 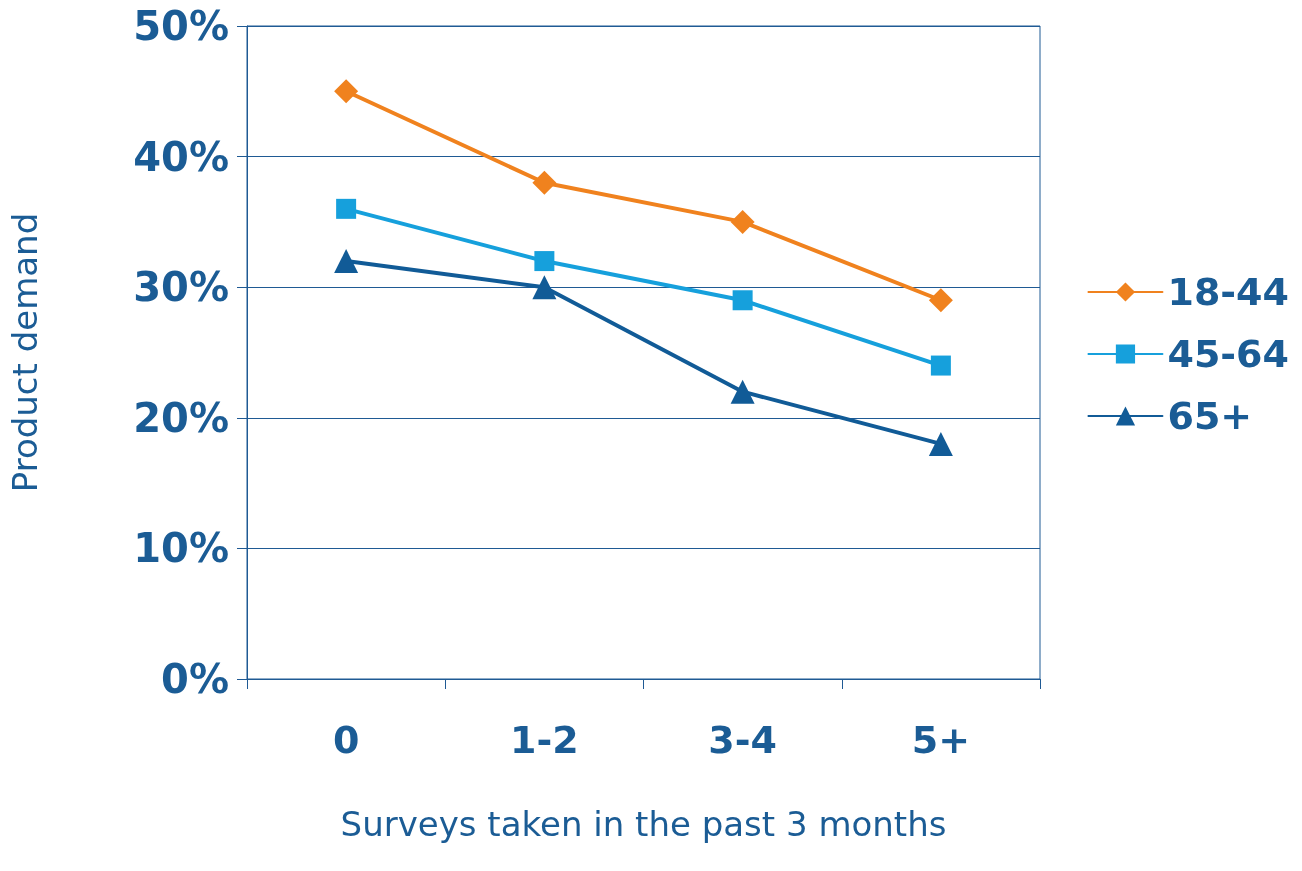 What do you see at coordinates (643, 824) in the screenshot?
I see `x-axis-title: Surveys taken in the past 3 months` at bounding box center [643, 824].